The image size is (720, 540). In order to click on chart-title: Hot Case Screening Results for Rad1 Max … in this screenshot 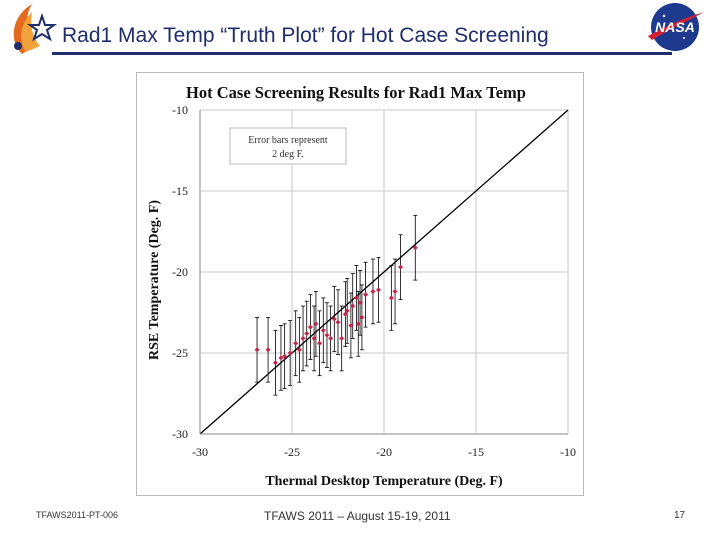, I will do `click(356, 92)`.